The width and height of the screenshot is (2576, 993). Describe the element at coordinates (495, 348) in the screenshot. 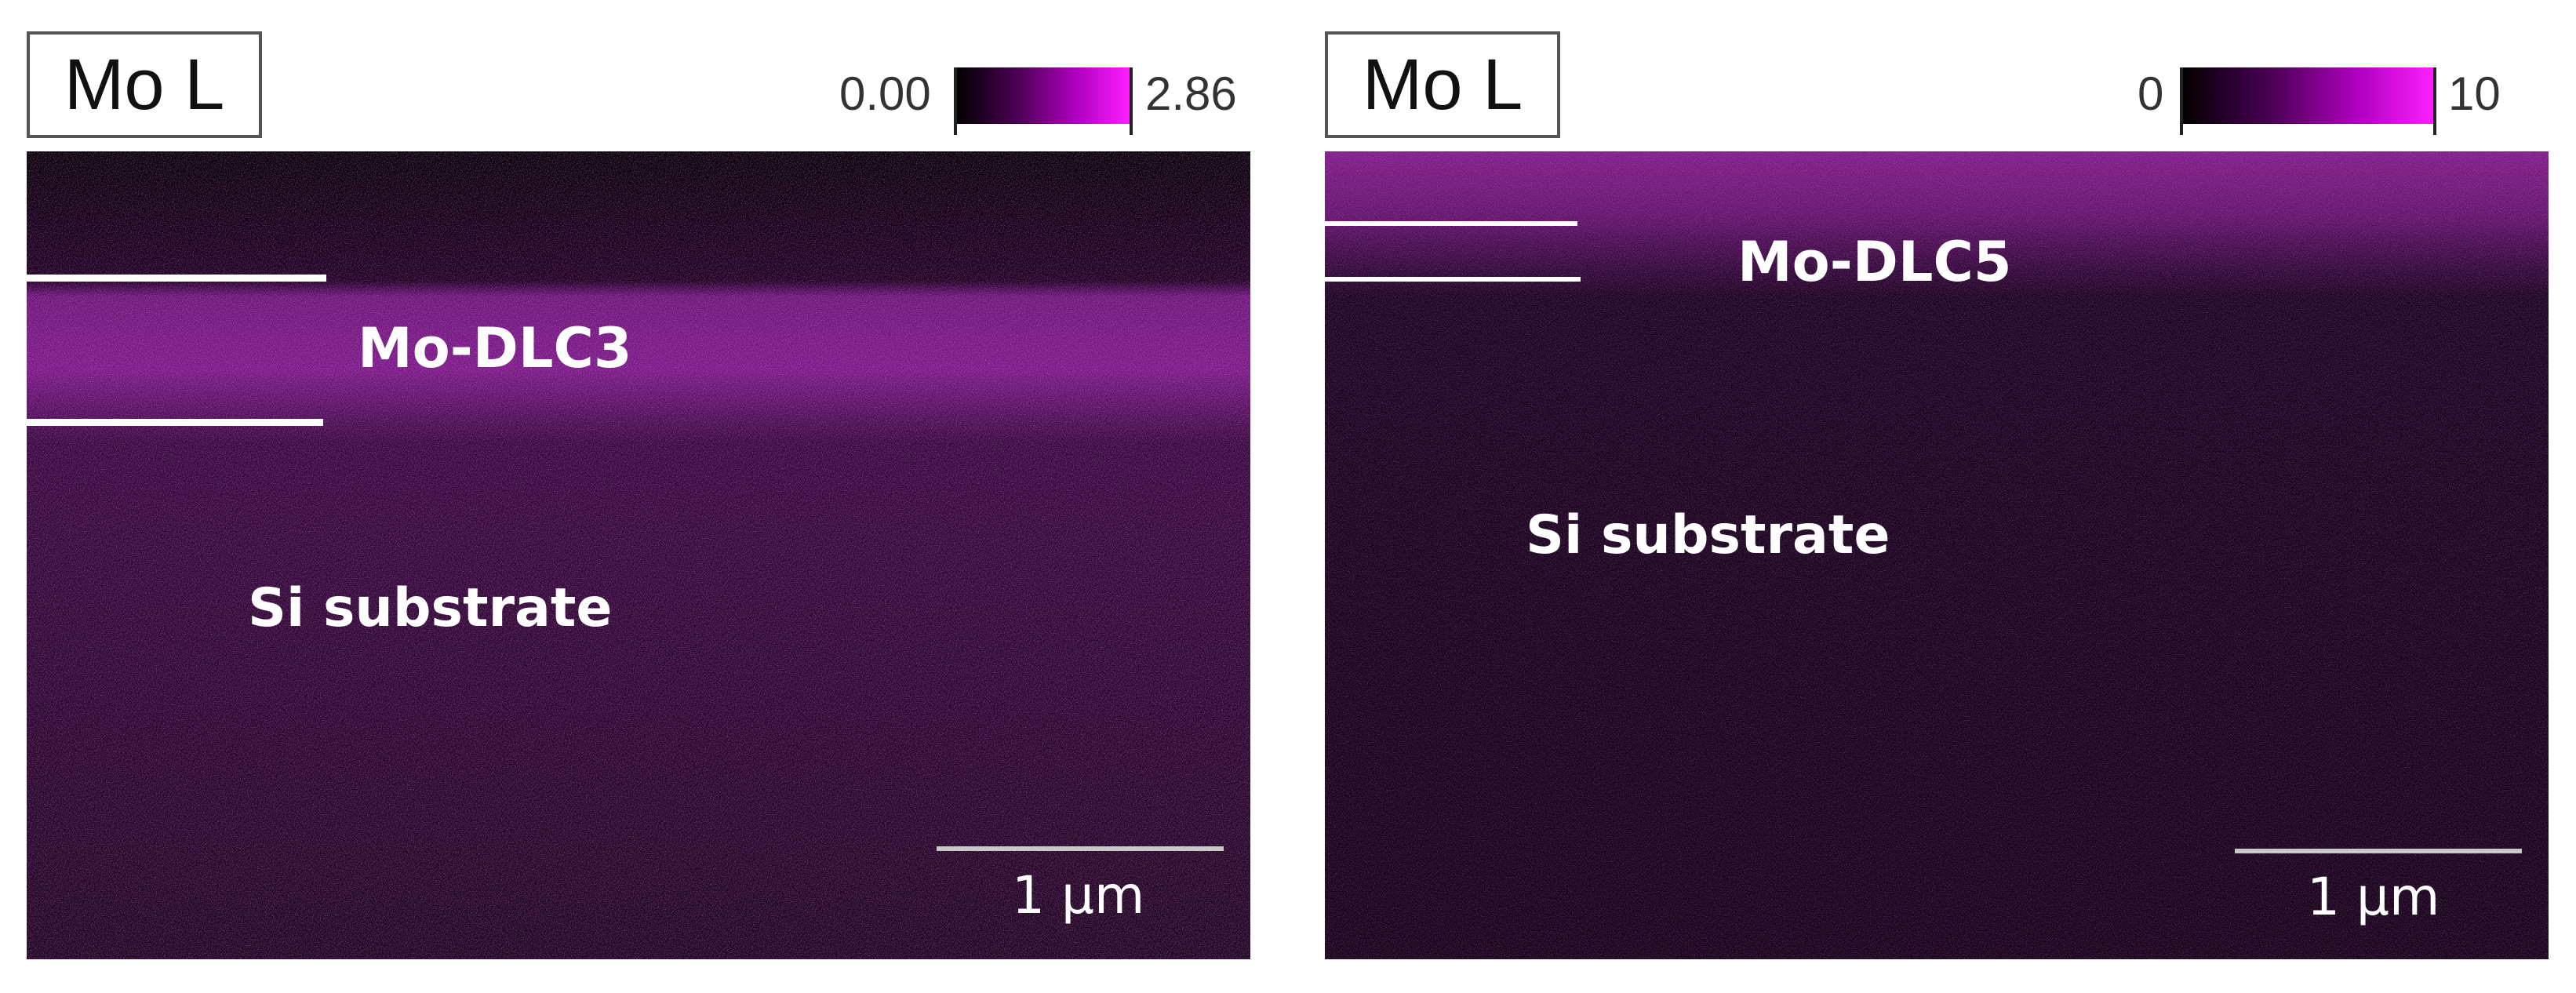

I see `sample-label: Mo-DLC3` at that location.